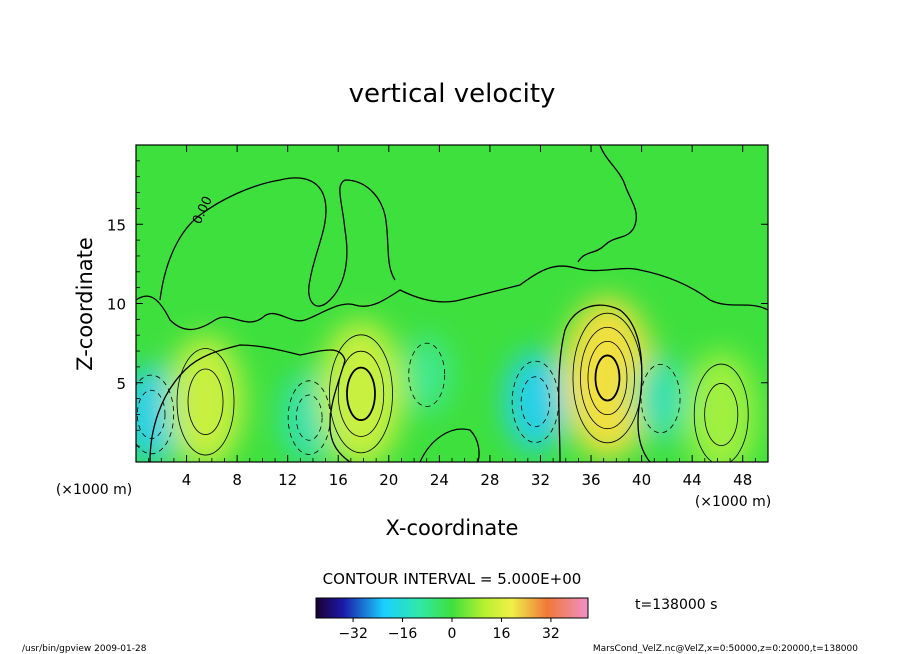  What do you see at coordinates (452, 94) in the screenshot?
I see `chart-title: vertical velocity` at bounding box center [452, 94].